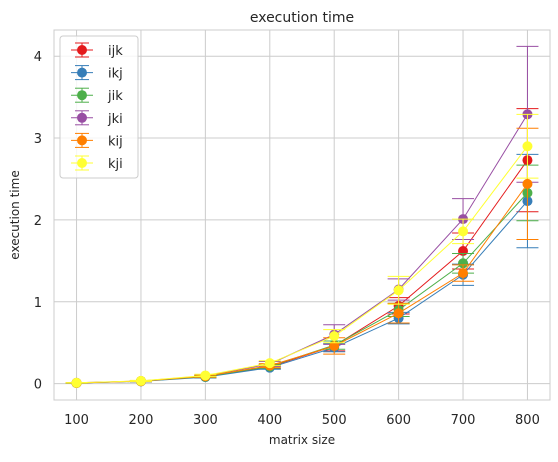 Image resolution: width=558 pixels, height=462 pixels. I want to click on y-tick-label: 2, so click(38, 221).